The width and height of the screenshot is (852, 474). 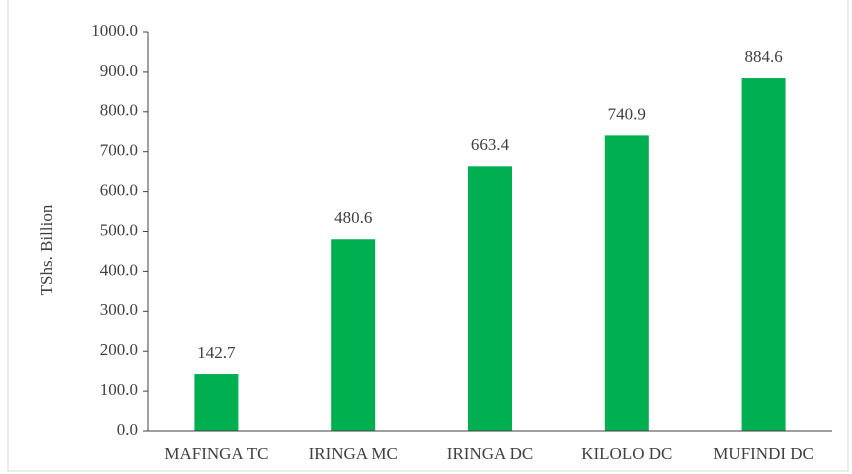 I want to click on y-tick-label: 1000.0, so click(x=114, y=30).